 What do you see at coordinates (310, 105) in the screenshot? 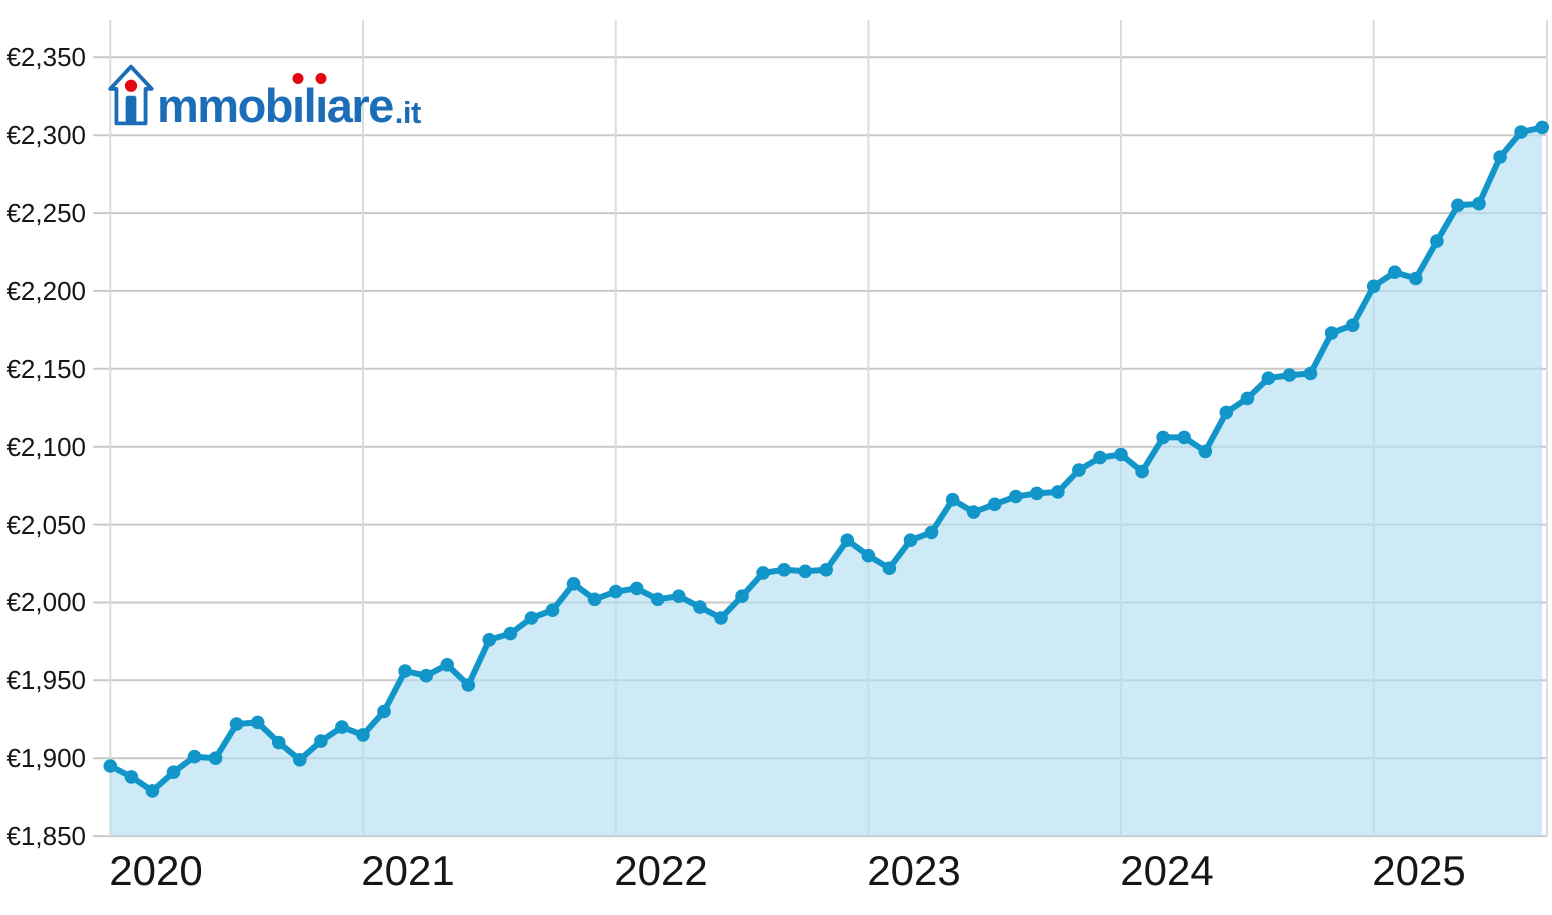
I see `logo-seg2: l` at bounding box center [310, 105].